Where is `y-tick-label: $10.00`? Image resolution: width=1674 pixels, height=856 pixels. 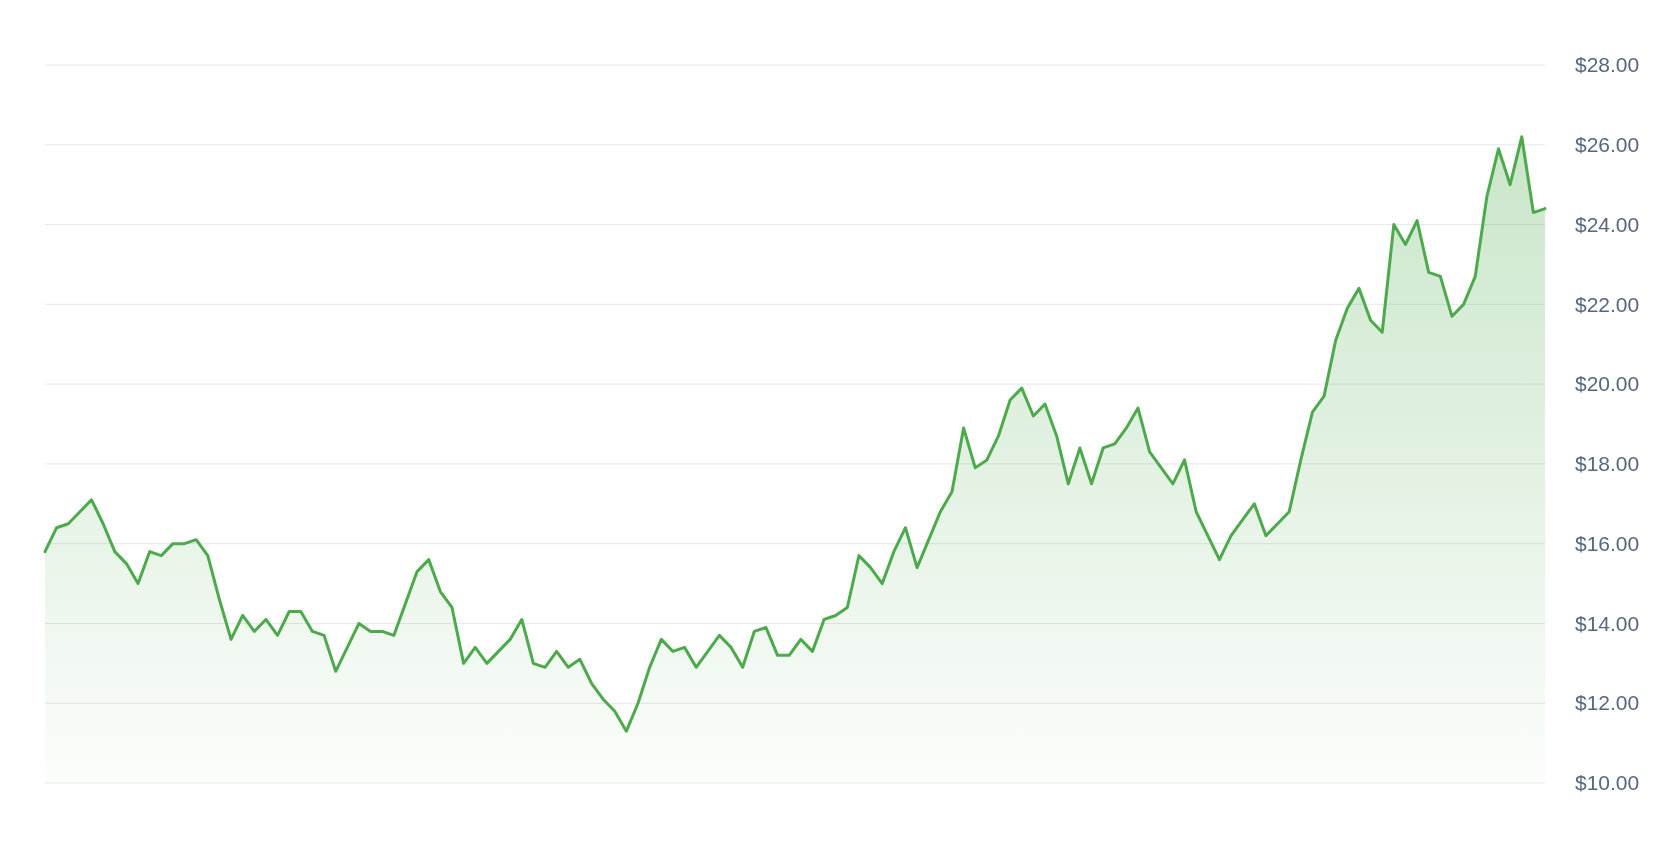
y-tick-label: $10.00 is located at coordinates (1607, 783).